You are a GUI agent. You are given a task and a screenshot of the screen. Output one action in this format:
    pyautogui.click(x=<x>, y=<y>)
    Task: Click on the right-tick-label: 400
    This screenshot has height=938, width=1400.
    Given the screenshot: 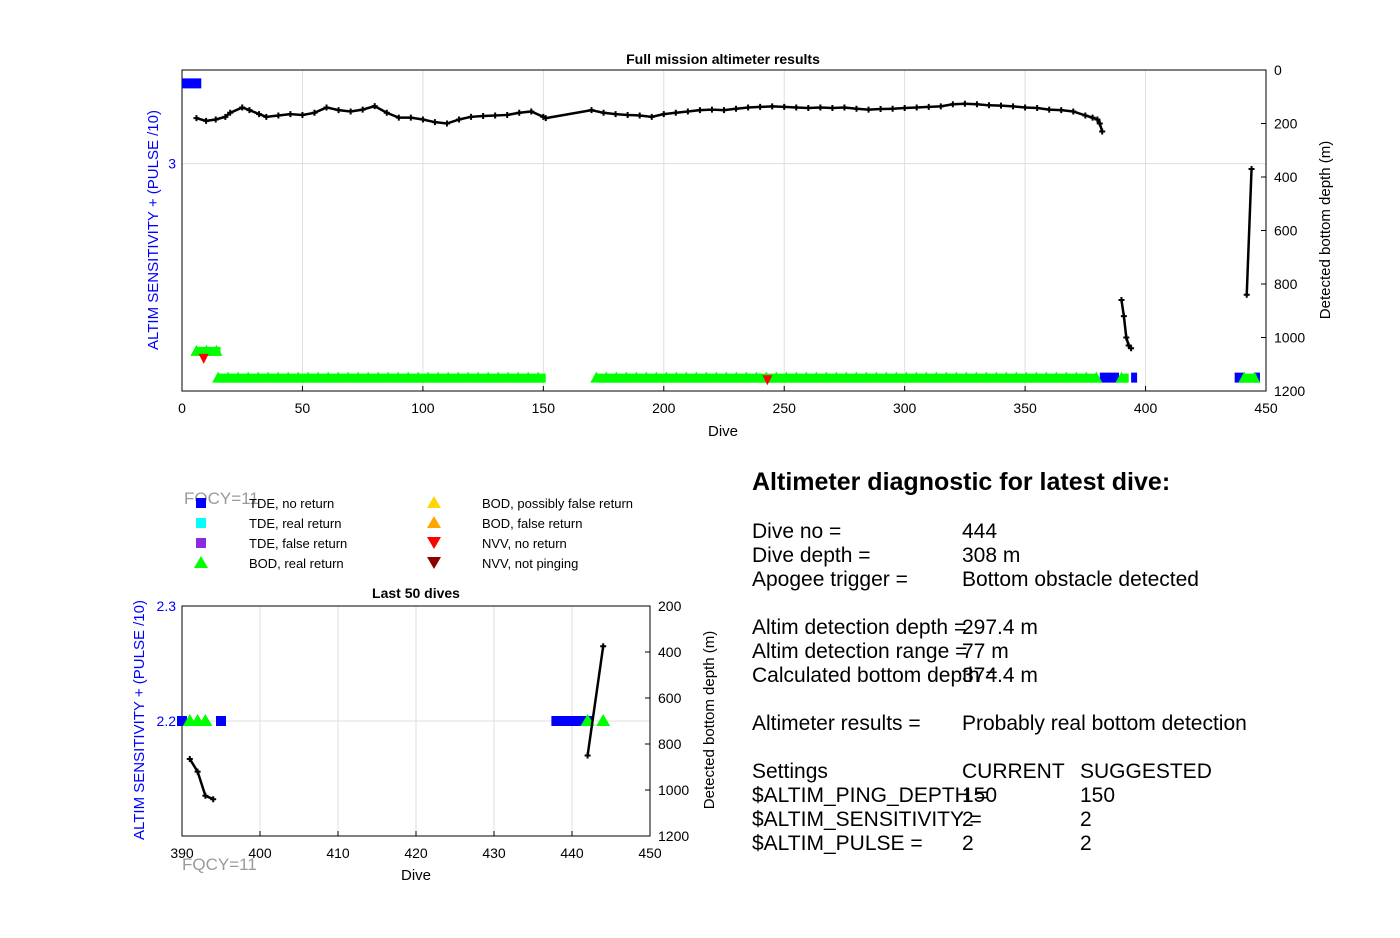 What is the action you would take?
    pyautogui.click(x=670, y=652)
    